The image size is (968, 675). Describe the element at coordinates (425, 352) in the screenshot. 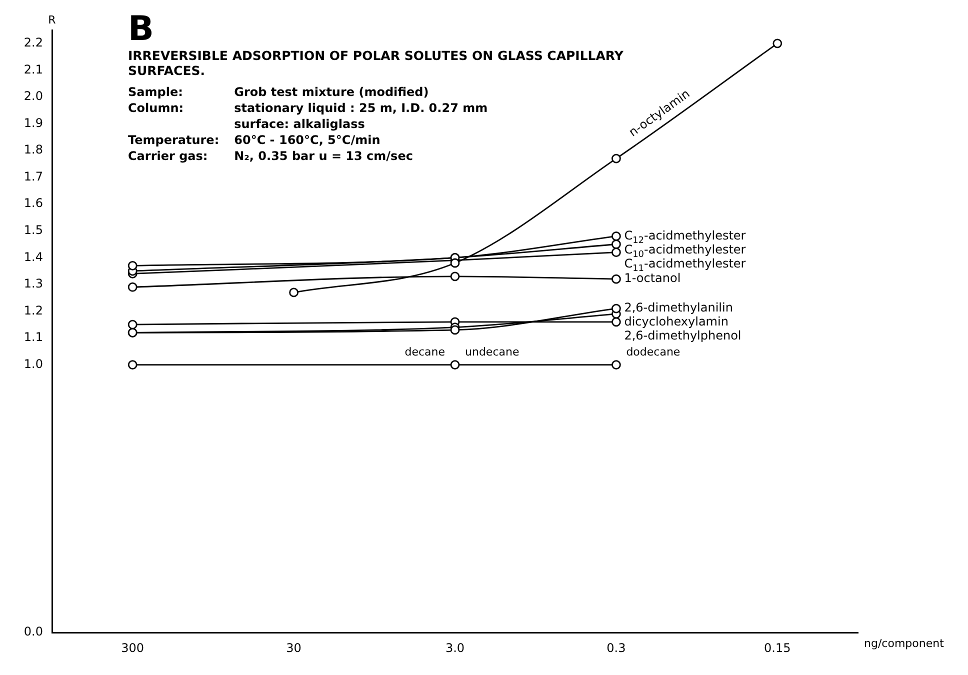

I see `annotation: decane` at that location.